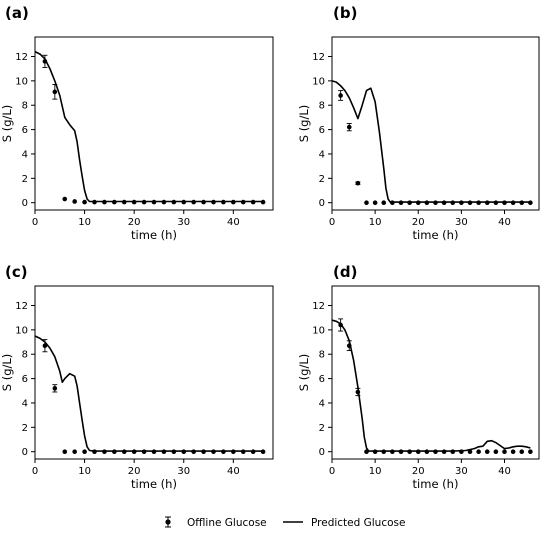 The height and width of the screenshot is (533, 550). I want to click on legend: Offline Glucose Predicted Glucose, so click(285, 522).